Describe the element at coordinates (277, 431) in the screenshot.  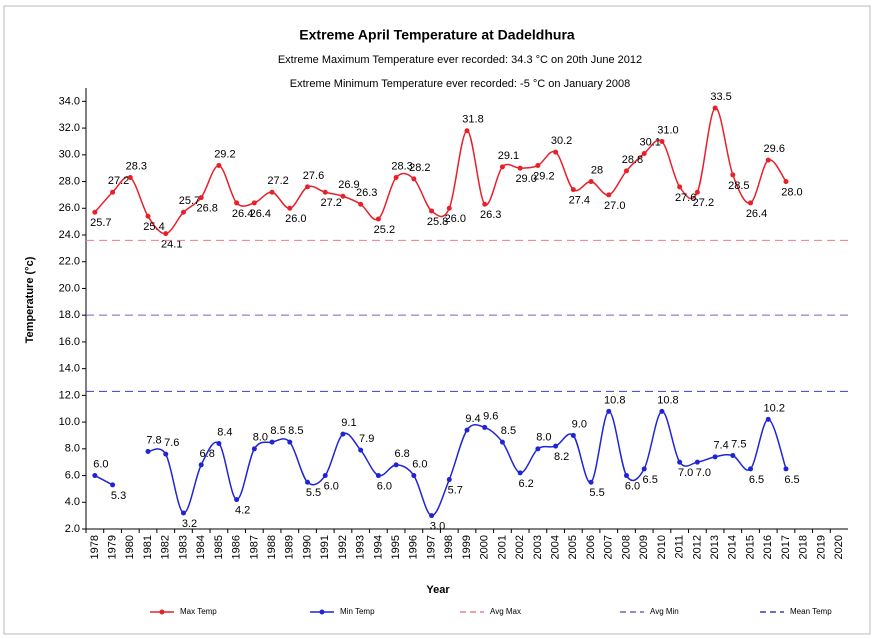
I see `data-label: 8.5` at that location.